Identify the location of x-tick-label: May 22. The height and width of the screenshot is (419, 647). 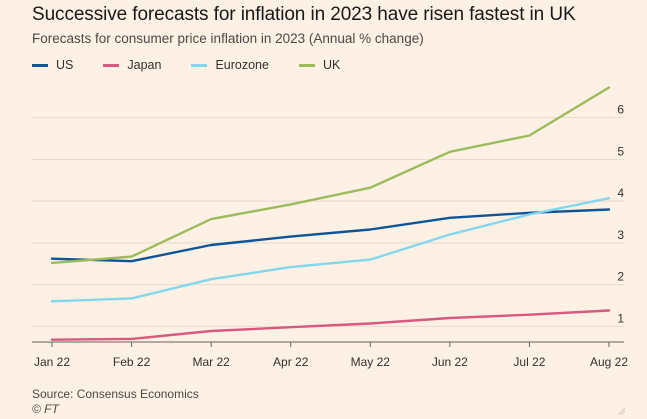
(371, 362).